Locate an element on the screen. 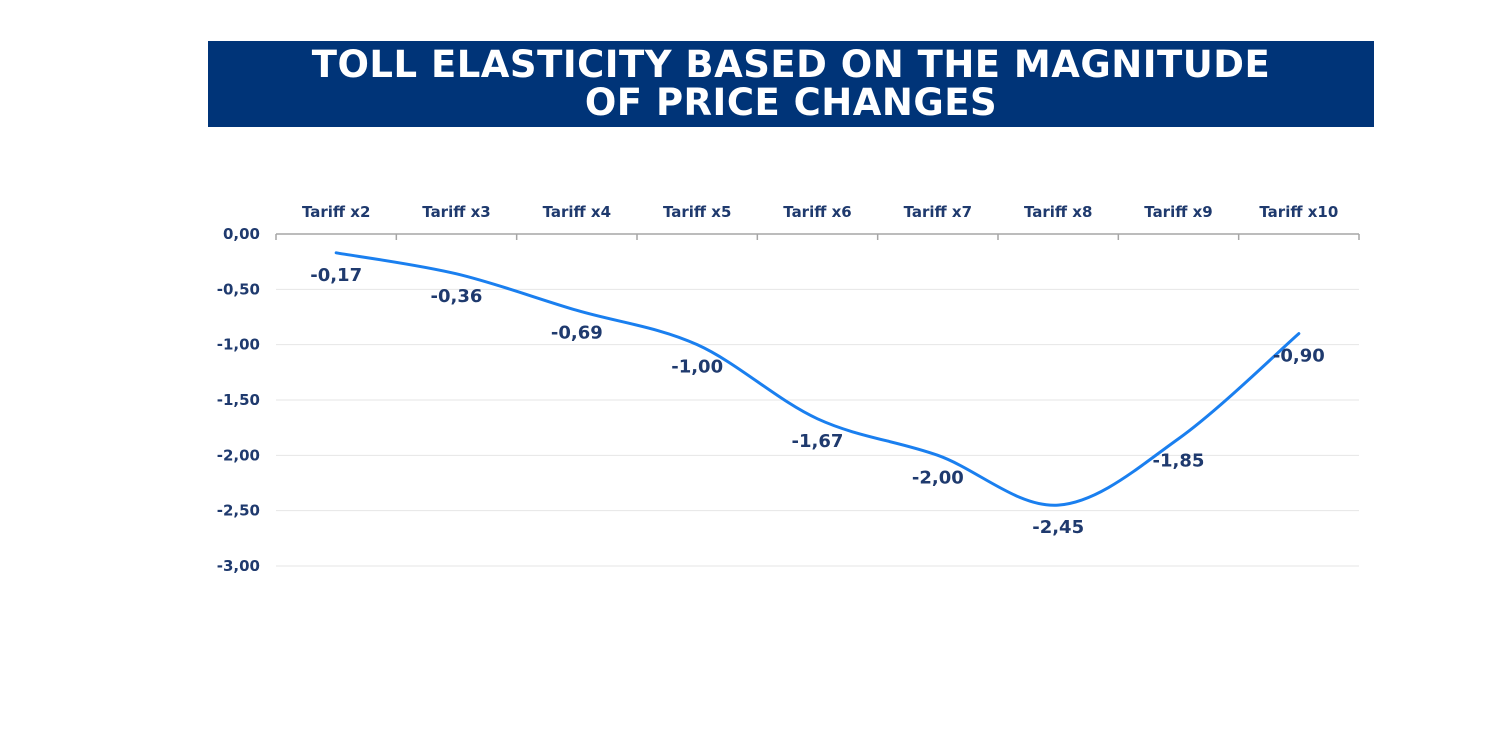 The height and width of the screenshot is (750, 1500). x-tick-label: Tariff x2 is located at coordinates (336, 212).